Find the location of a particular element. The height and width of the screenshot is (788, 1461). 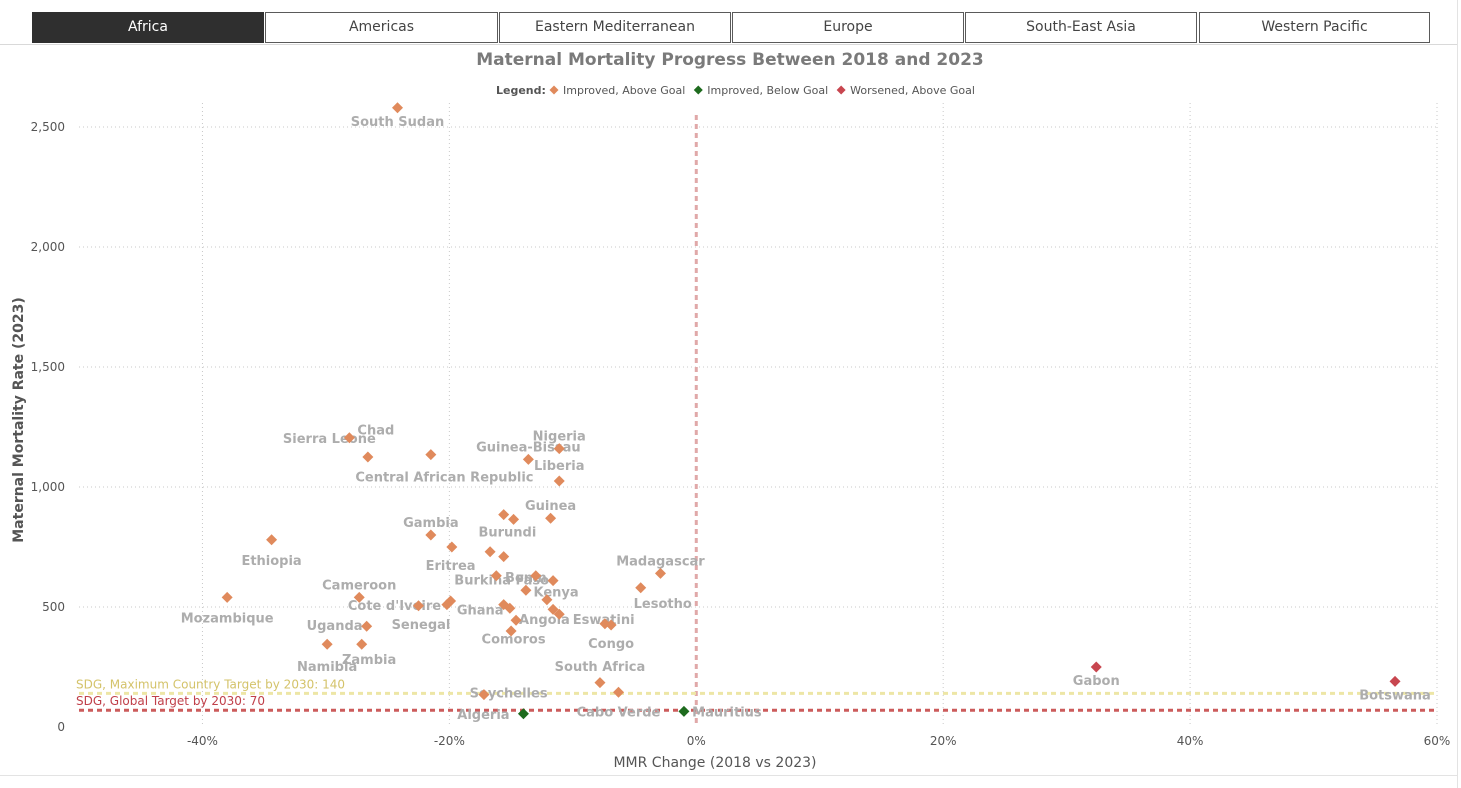

x-tick-label: -20% is located at coordinates (449, 741).